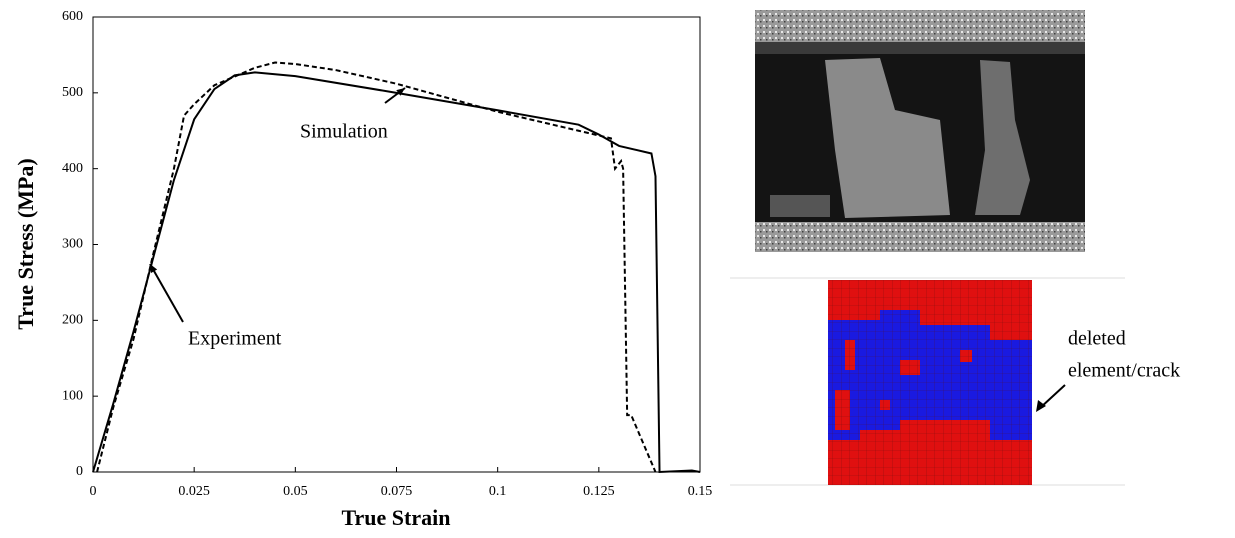 Image resolution: width=1235 pixels, height=538 pixels. Describe the element at coordinates (344, 132) in the screenshot. I see `annotation: Simulation` at that location.